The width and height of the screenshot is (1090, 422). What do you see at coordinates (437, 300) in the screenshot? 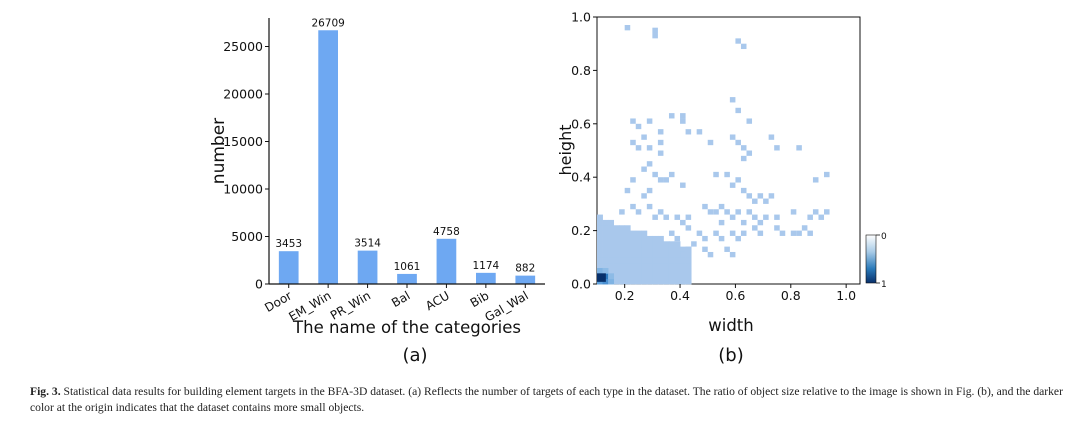
I see `x-tick-label: ACU` at bounding box center [437, 300].